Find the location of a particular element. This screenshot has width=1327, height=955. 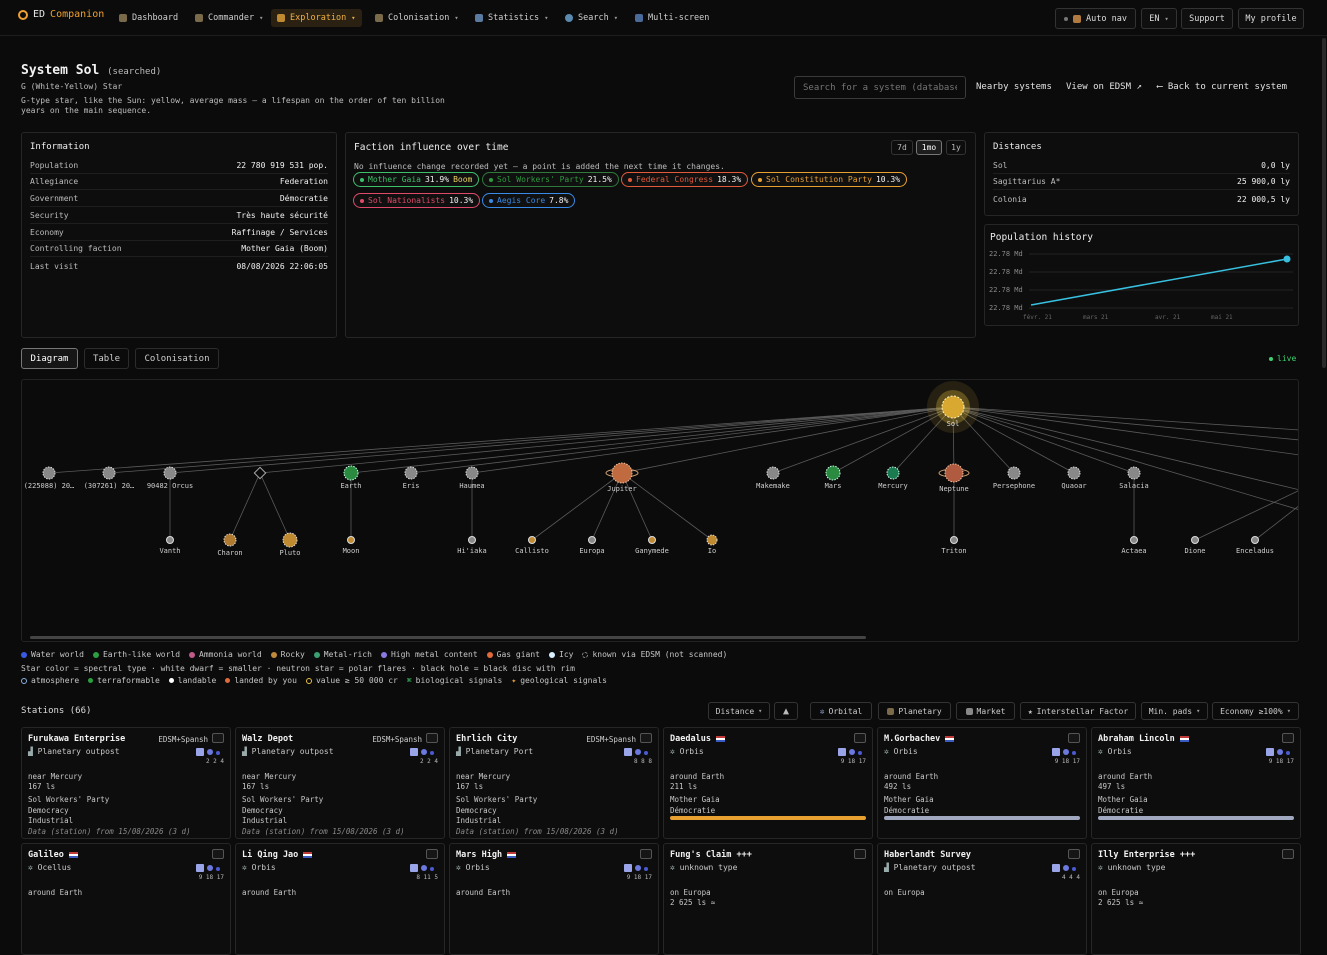

faction-chip: Mother Gaia 31.9% Boom is located at coordinates (416, 179).